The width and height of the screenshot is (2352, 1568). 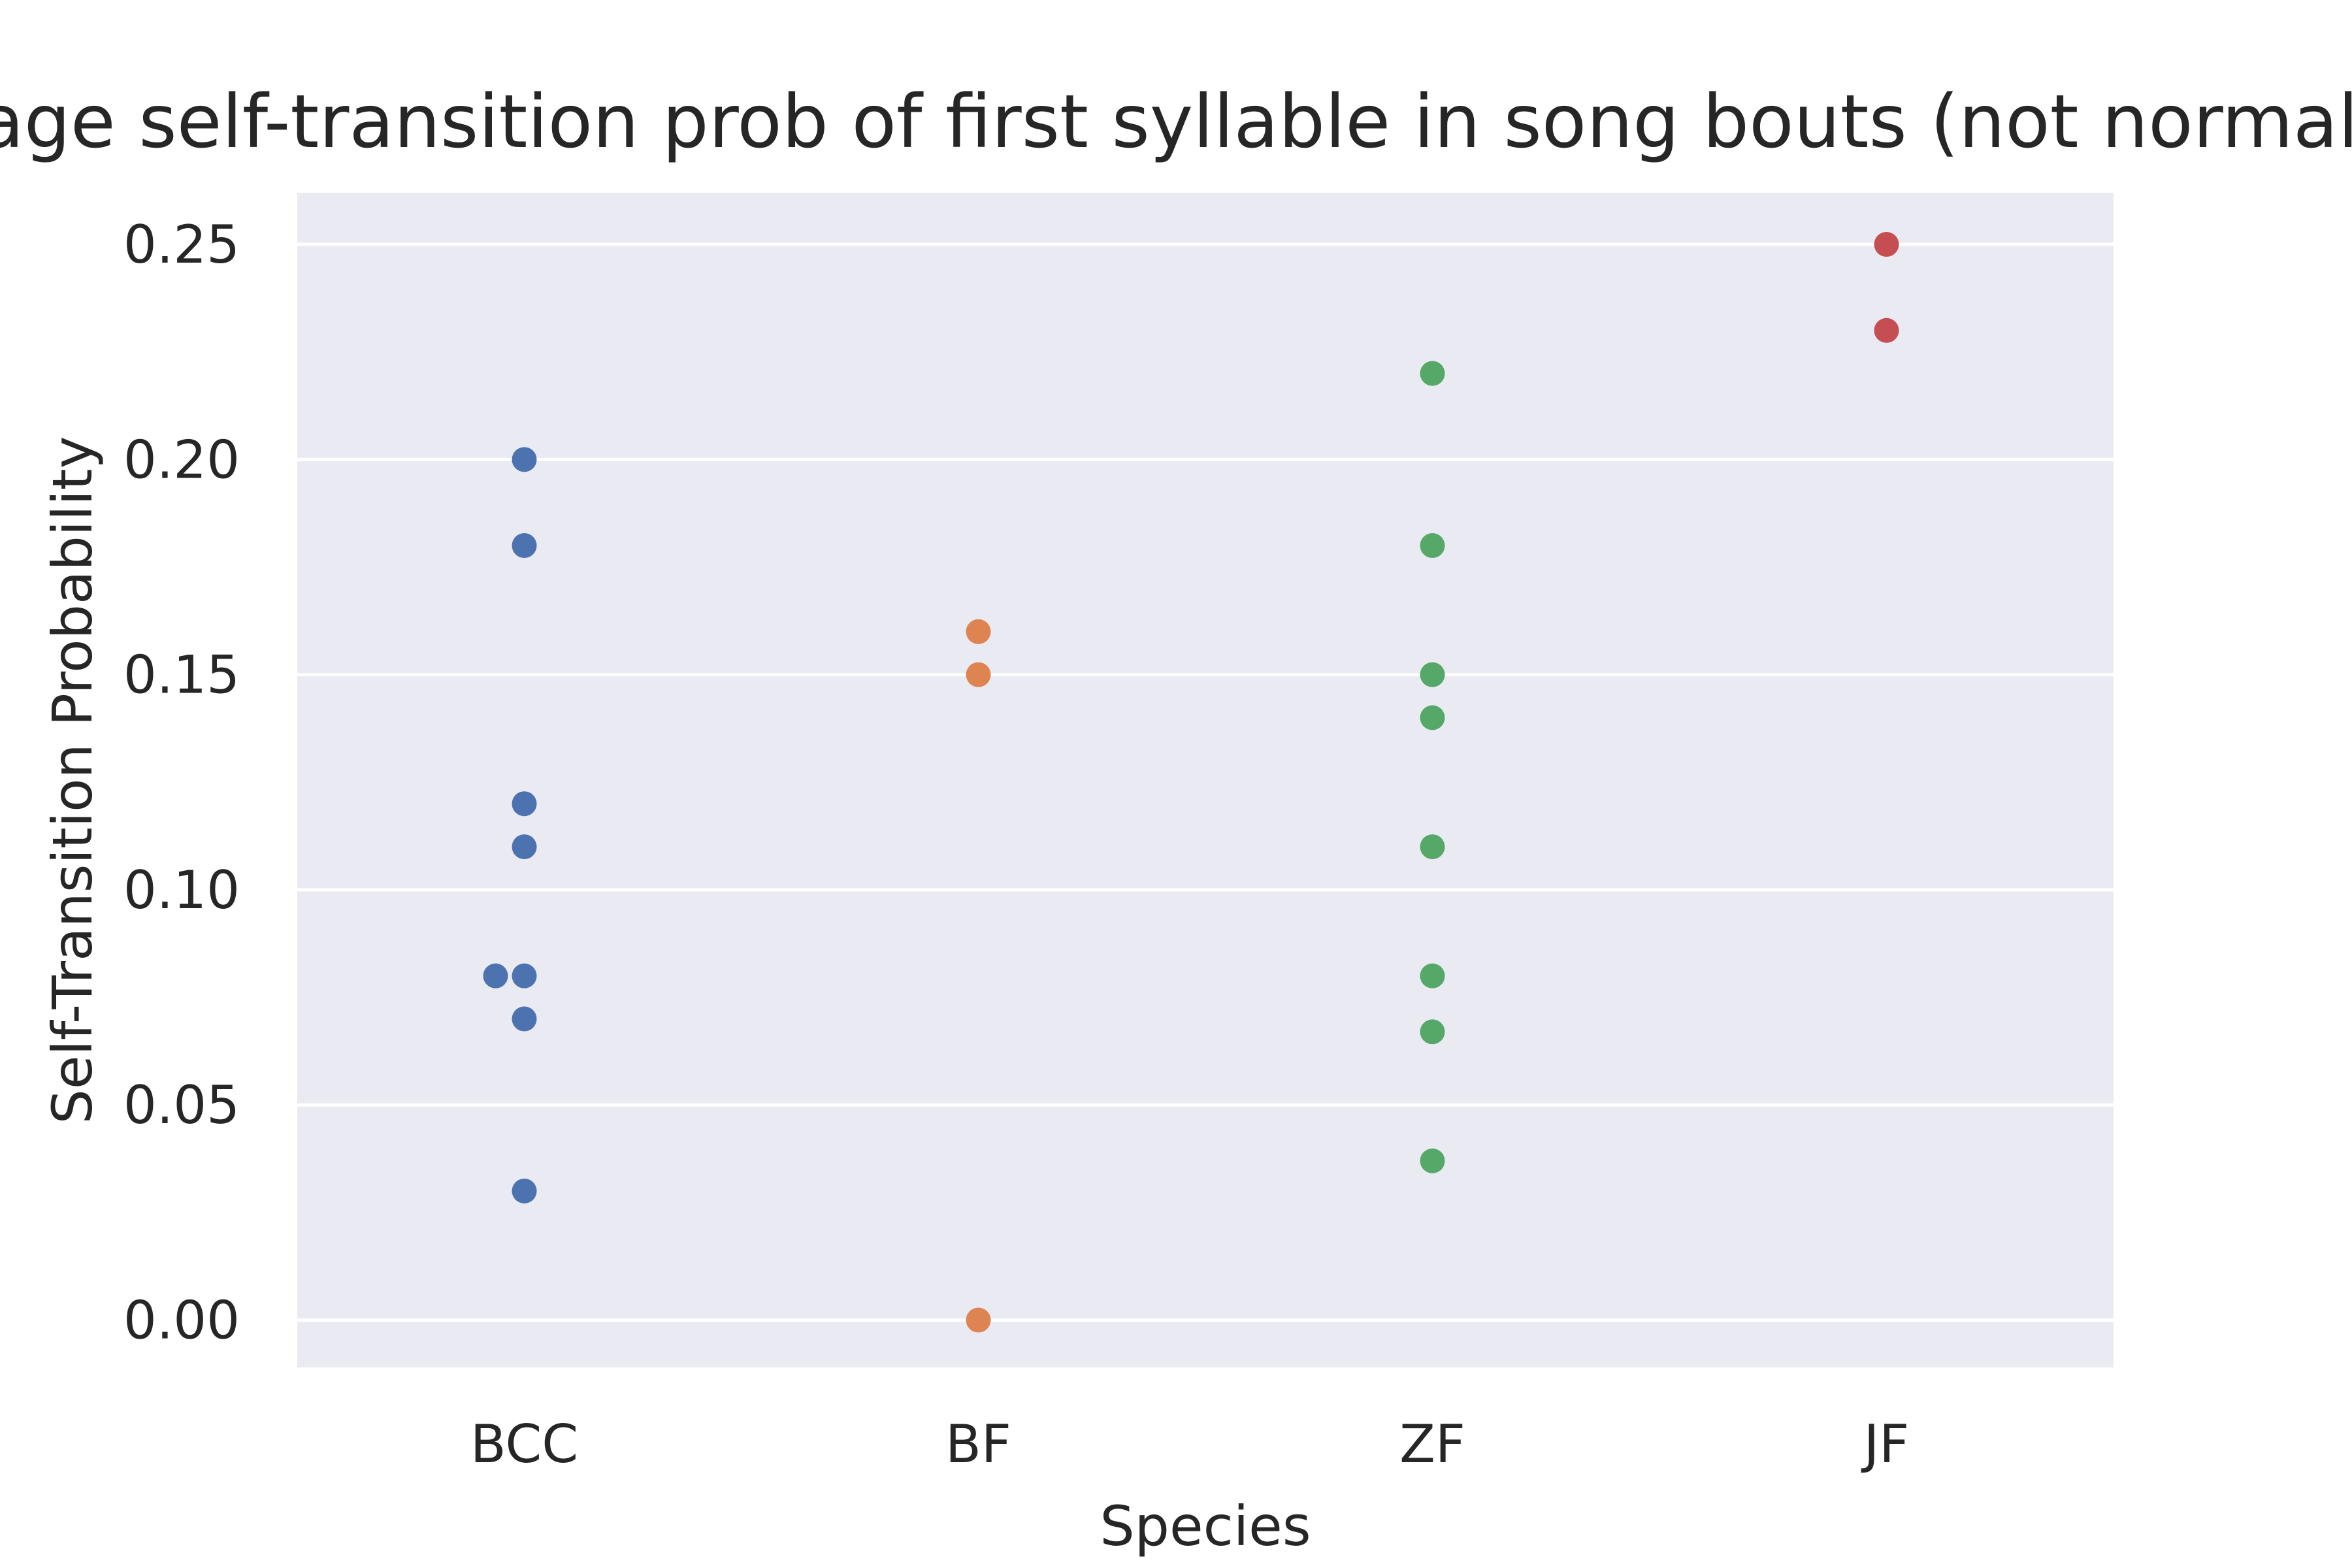 What do you see at coordinates (978, 1444) in the screenshot?
I see `x-tick-label: BF` at bounding box center [978, 1444].